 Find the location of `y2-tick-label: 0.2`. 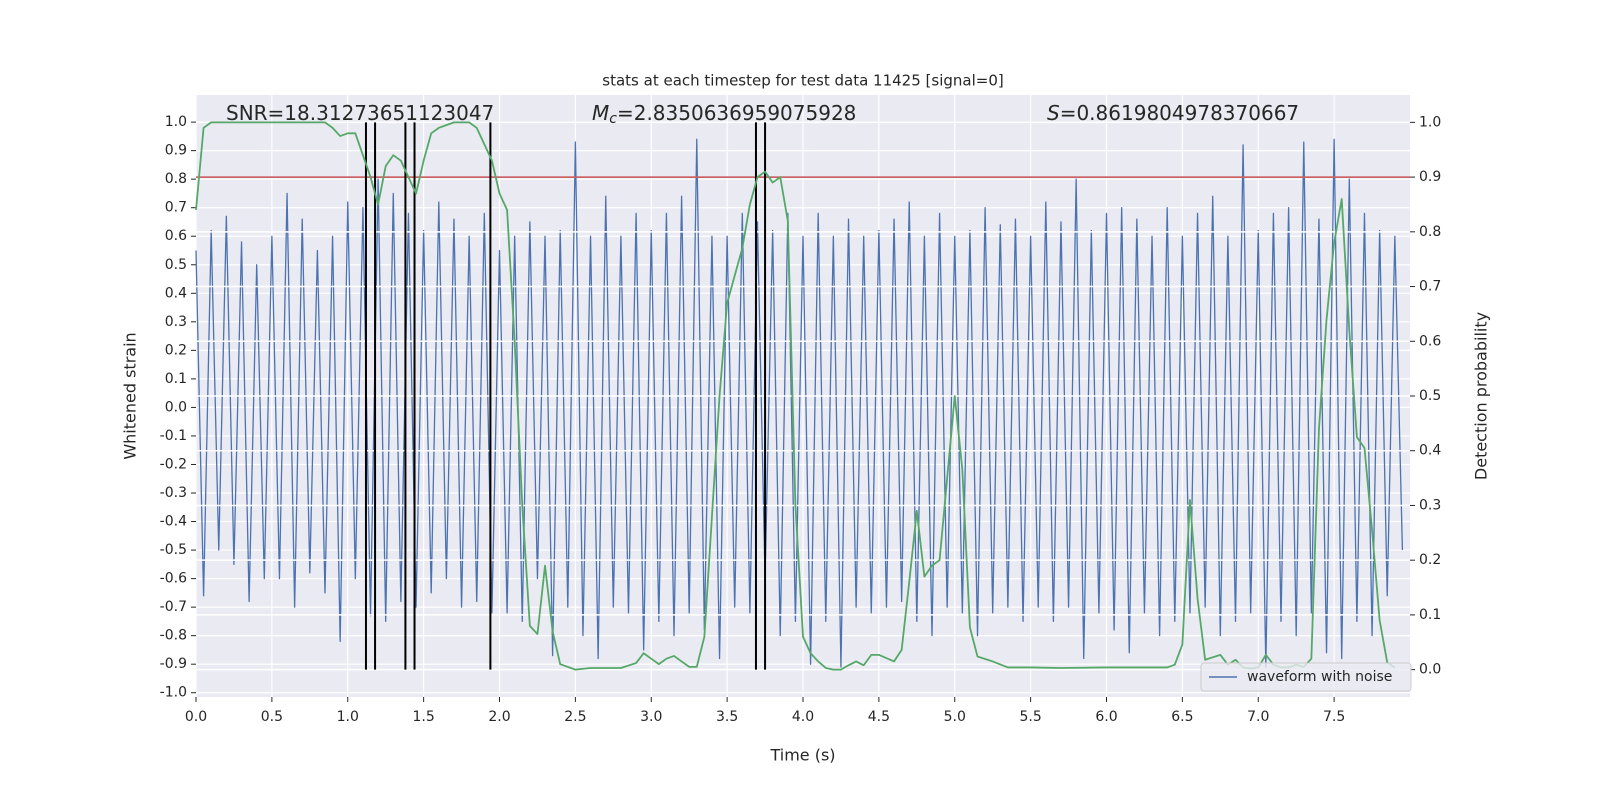

y2-tick-label: 0.2 is located at coordinates (1430, 560).